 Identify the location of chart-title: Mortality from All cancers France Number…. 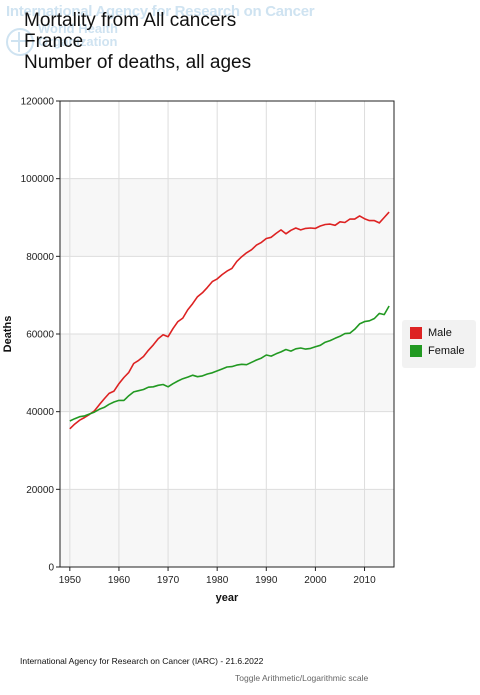
(137, 41).